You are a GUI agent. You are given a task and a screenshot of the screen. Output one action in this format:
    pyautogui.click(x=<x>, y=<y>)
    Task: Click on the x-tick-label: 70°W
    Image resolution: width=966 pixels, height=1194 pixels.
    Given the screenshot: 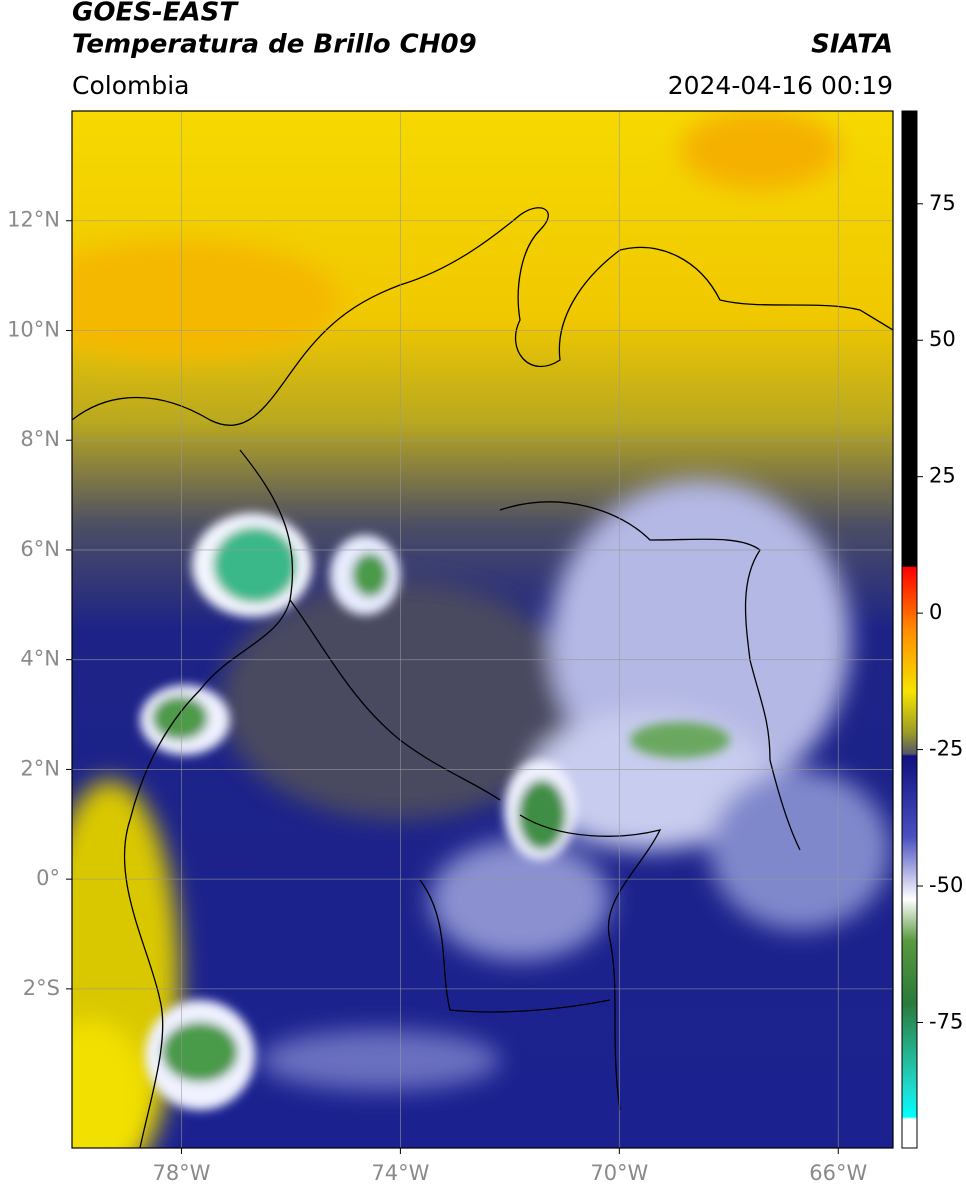 What is the action you would take?
    pyautogui.click(x=619, y=1173)
    